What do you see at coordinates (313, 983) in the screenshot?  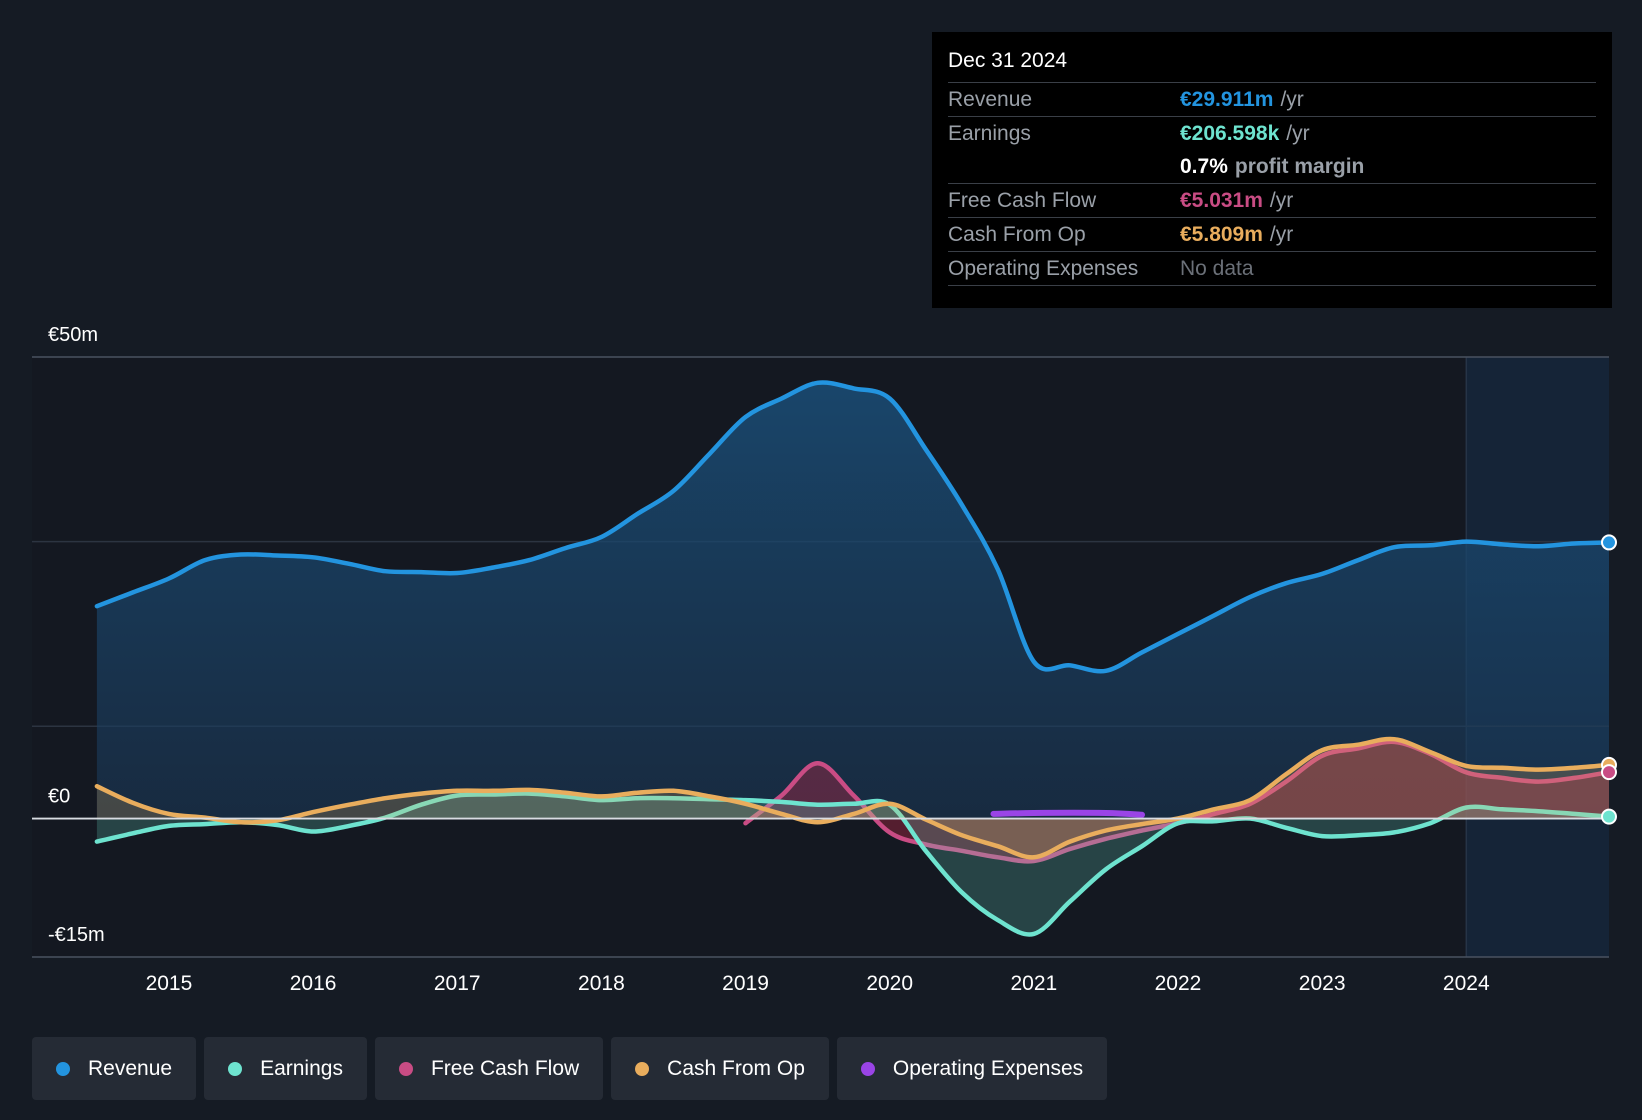 I see `x-tick-label: 2016` at bounding box center [313, 983].